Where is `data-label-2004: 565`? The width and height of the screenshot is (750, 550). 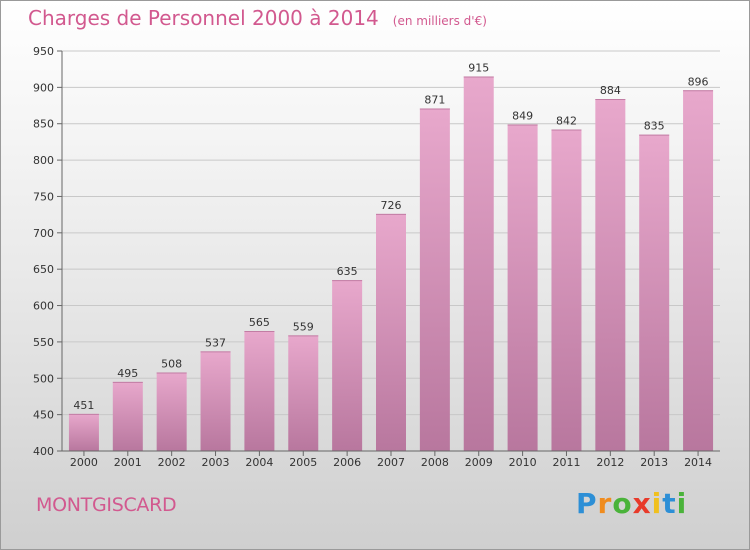
data-label-2004: 565 is located at coordinates (259, 322).